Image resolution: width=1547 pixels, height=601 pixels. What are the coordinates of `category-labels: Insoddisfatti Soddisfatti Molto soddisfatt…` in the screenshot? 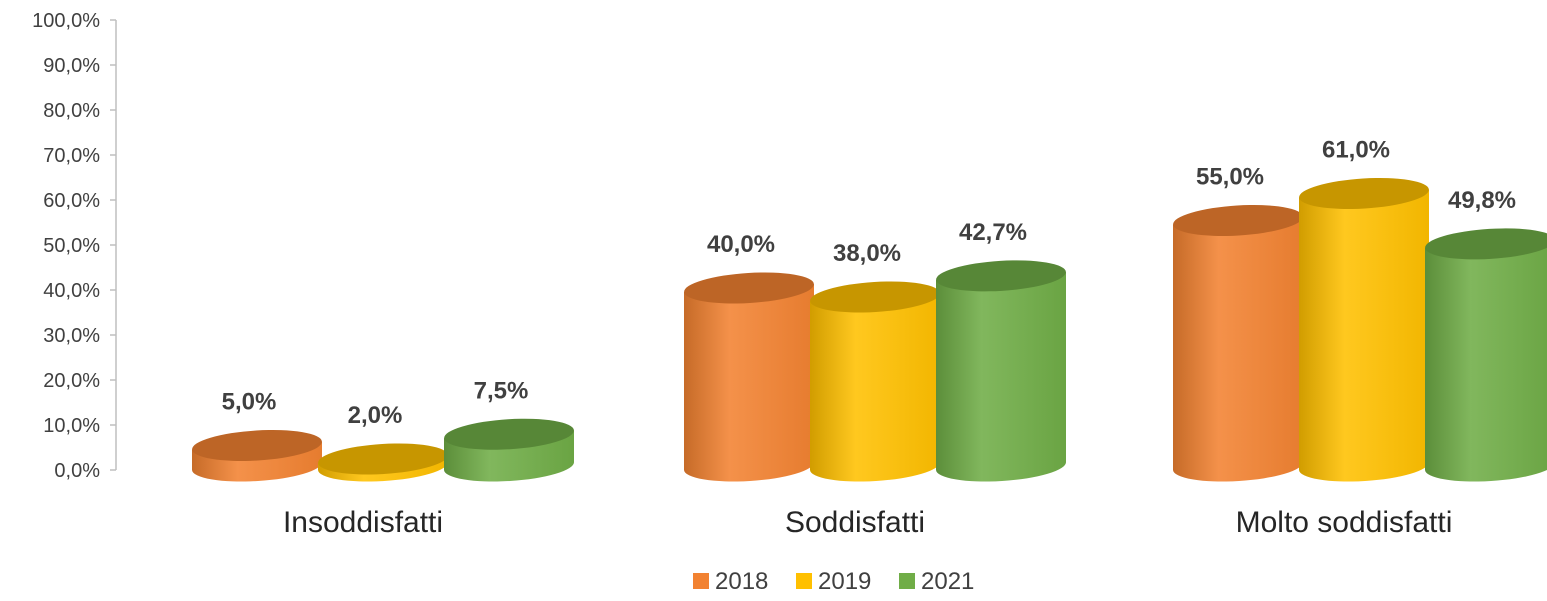 It's located at (867, 522).